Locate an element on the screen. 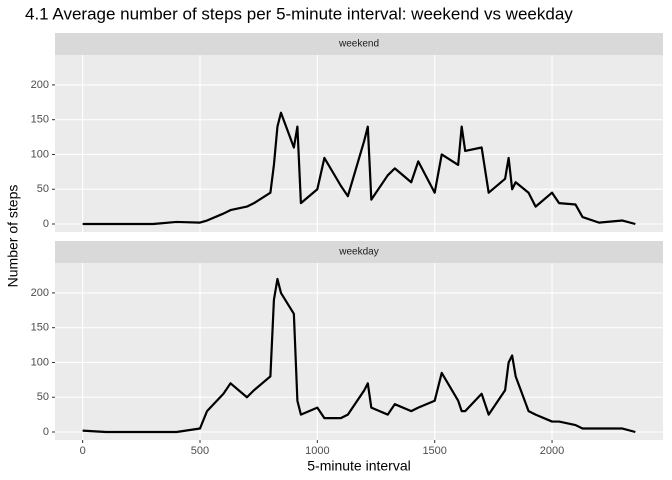 The width and height of the screenshot is (672, 480). facet-label: weekday is located at coordinates (358, 252).